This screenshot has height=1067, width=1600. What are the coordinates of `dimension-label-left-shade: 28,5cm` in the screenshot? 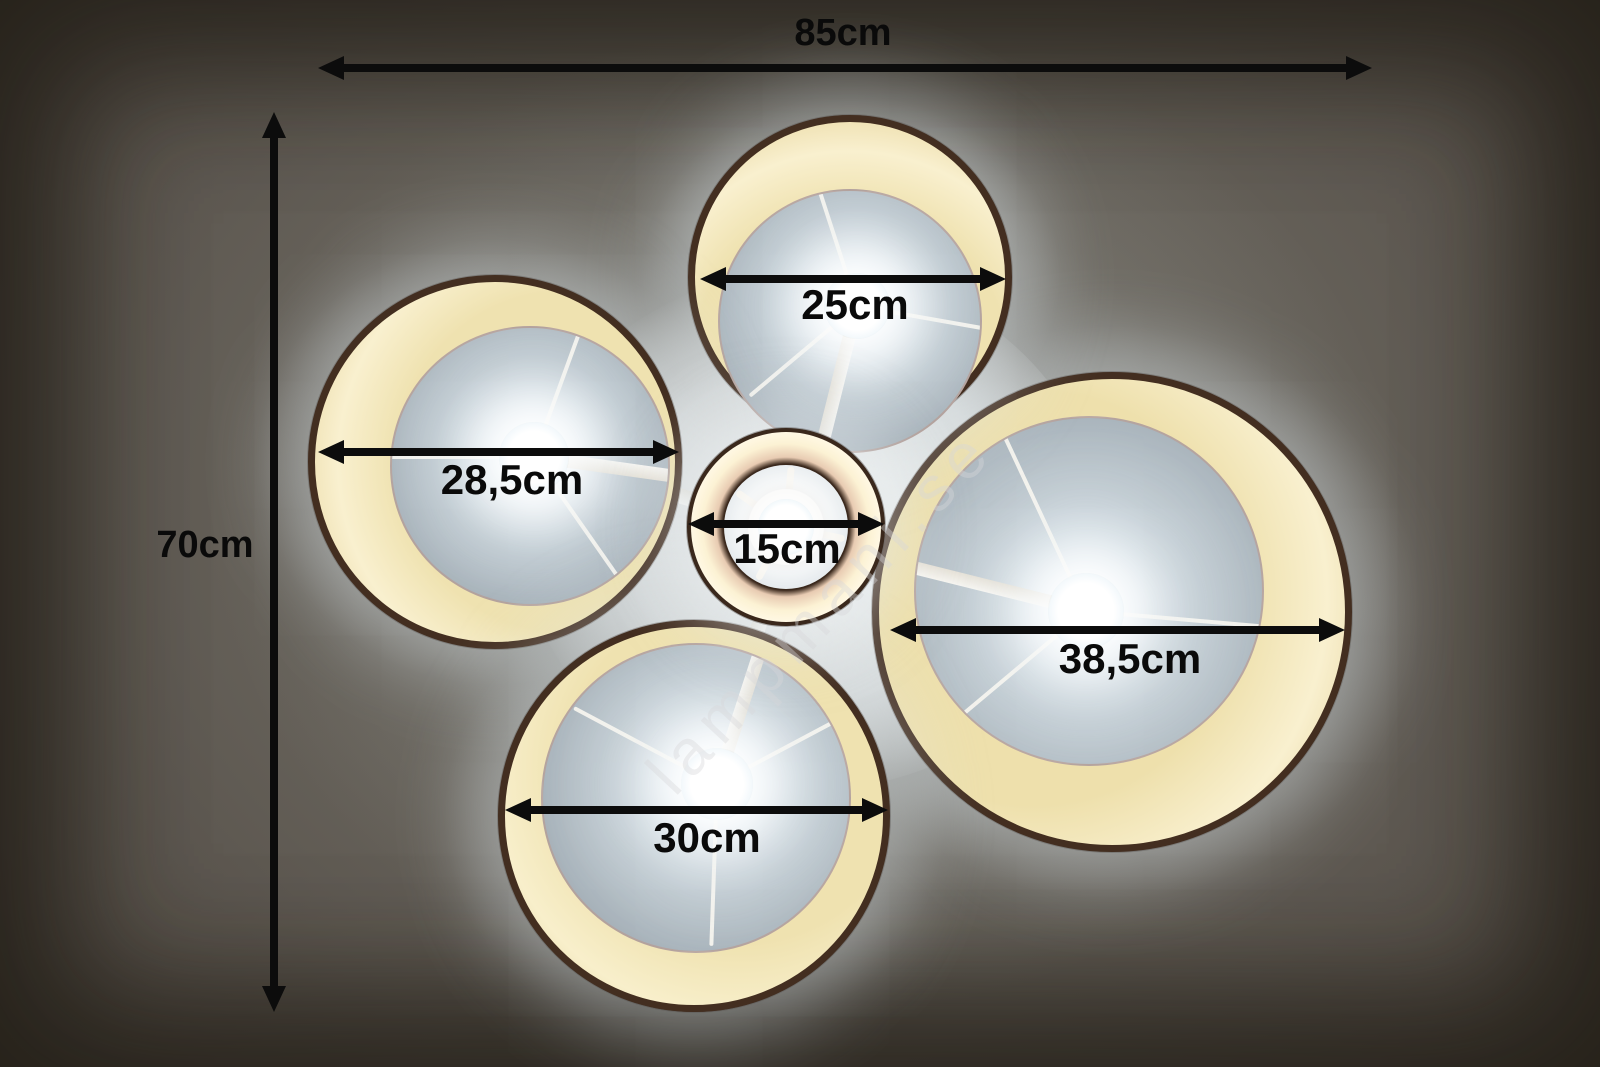 It's located at (512, 479).